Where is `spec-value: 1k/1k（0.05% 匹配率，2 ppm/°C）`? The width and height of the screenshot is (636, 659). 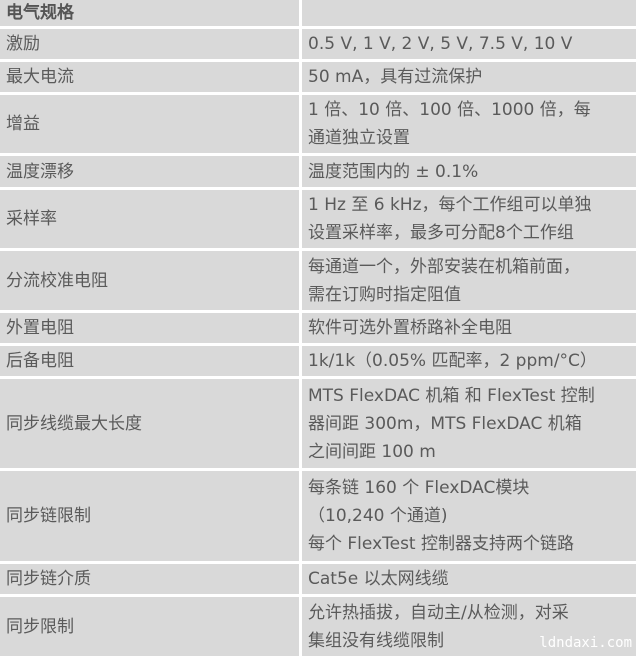 spec-value: 1k/1k（0.05% 匹配率，2 ppm/°C） is located at coordinates (468, 361).